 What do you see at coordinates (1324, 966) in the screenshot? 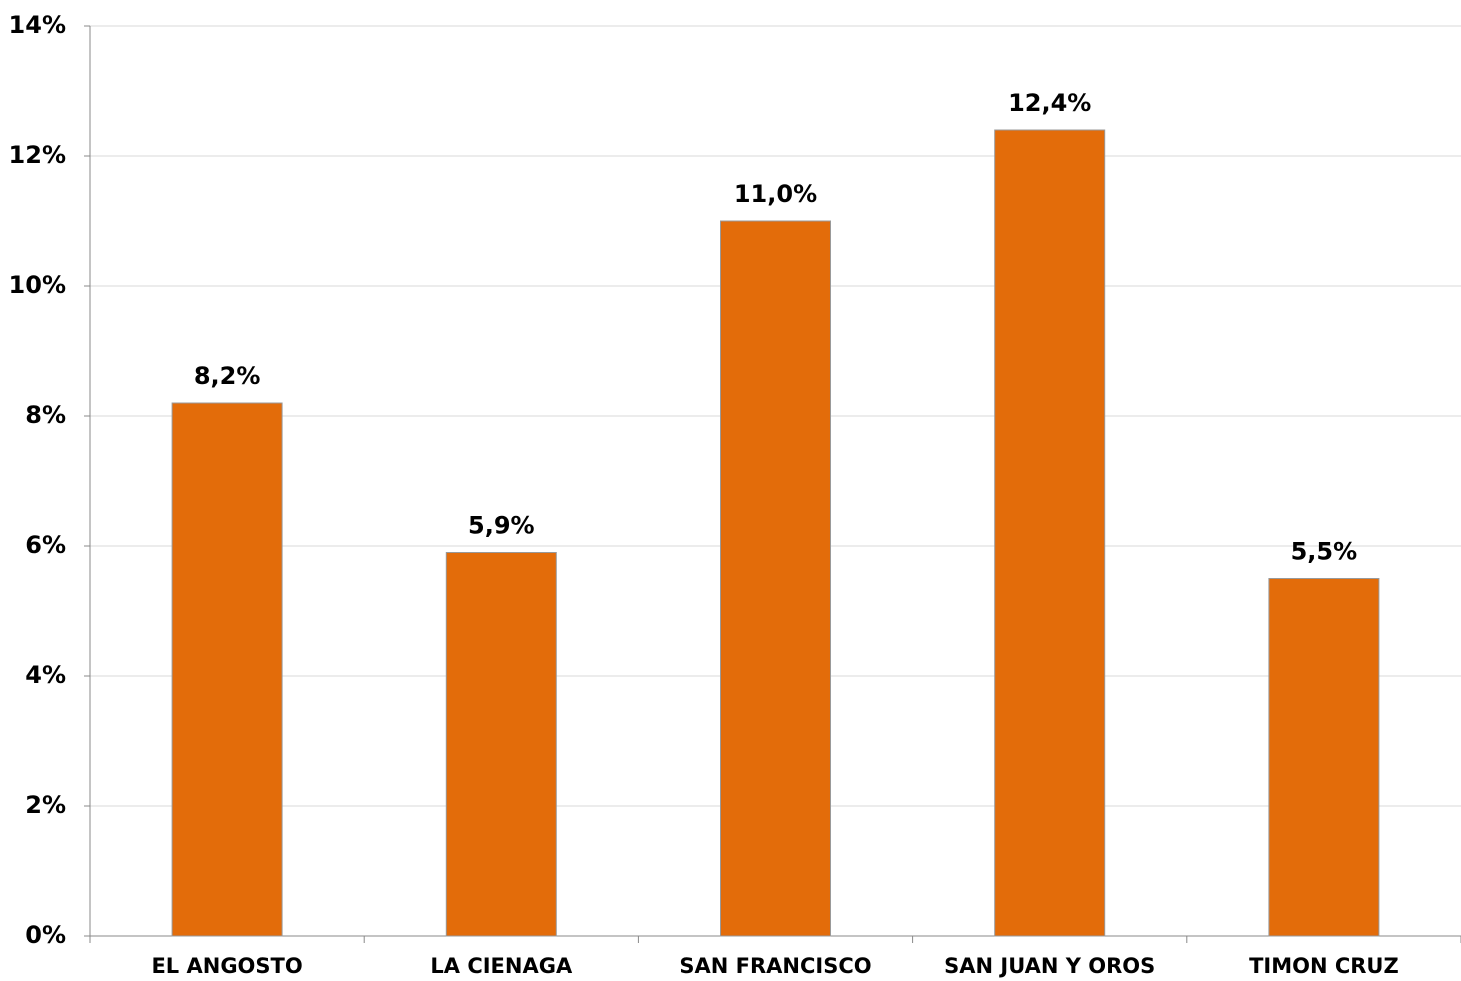
I see `x-tick-label: TIMON CRUZ` at bounding box center [1324, 966].